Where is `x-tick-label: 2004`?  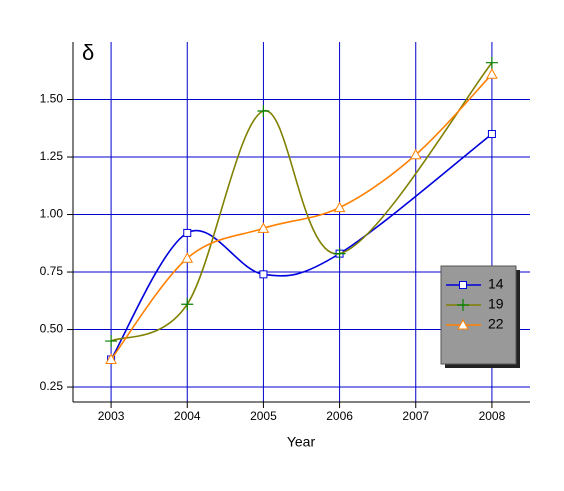
x-tick-label: 2004 is located at coordinates (187, 416).